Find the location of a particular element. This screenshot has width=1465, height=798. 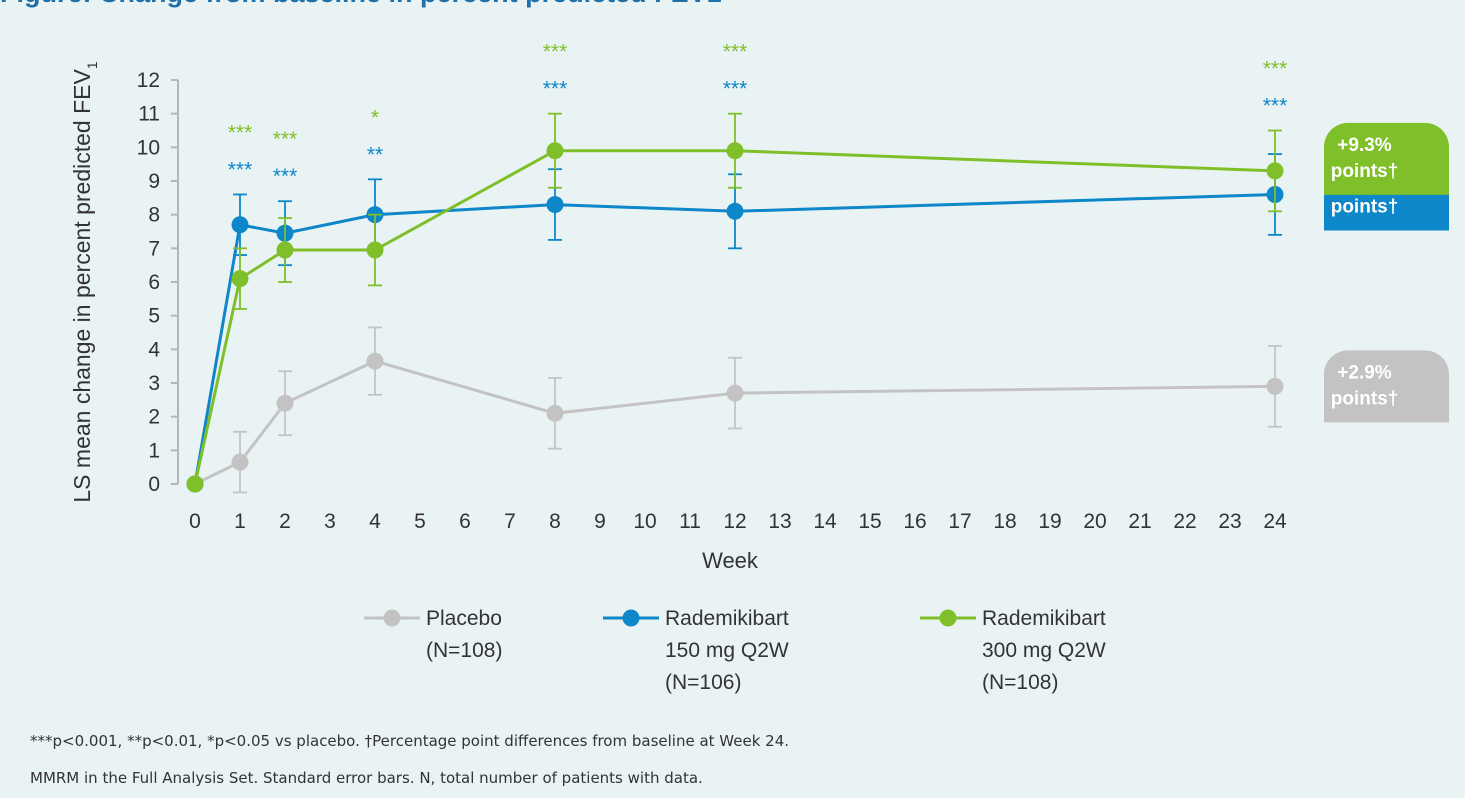

x-tick-label: 3 is located at coordinates (330, 521).